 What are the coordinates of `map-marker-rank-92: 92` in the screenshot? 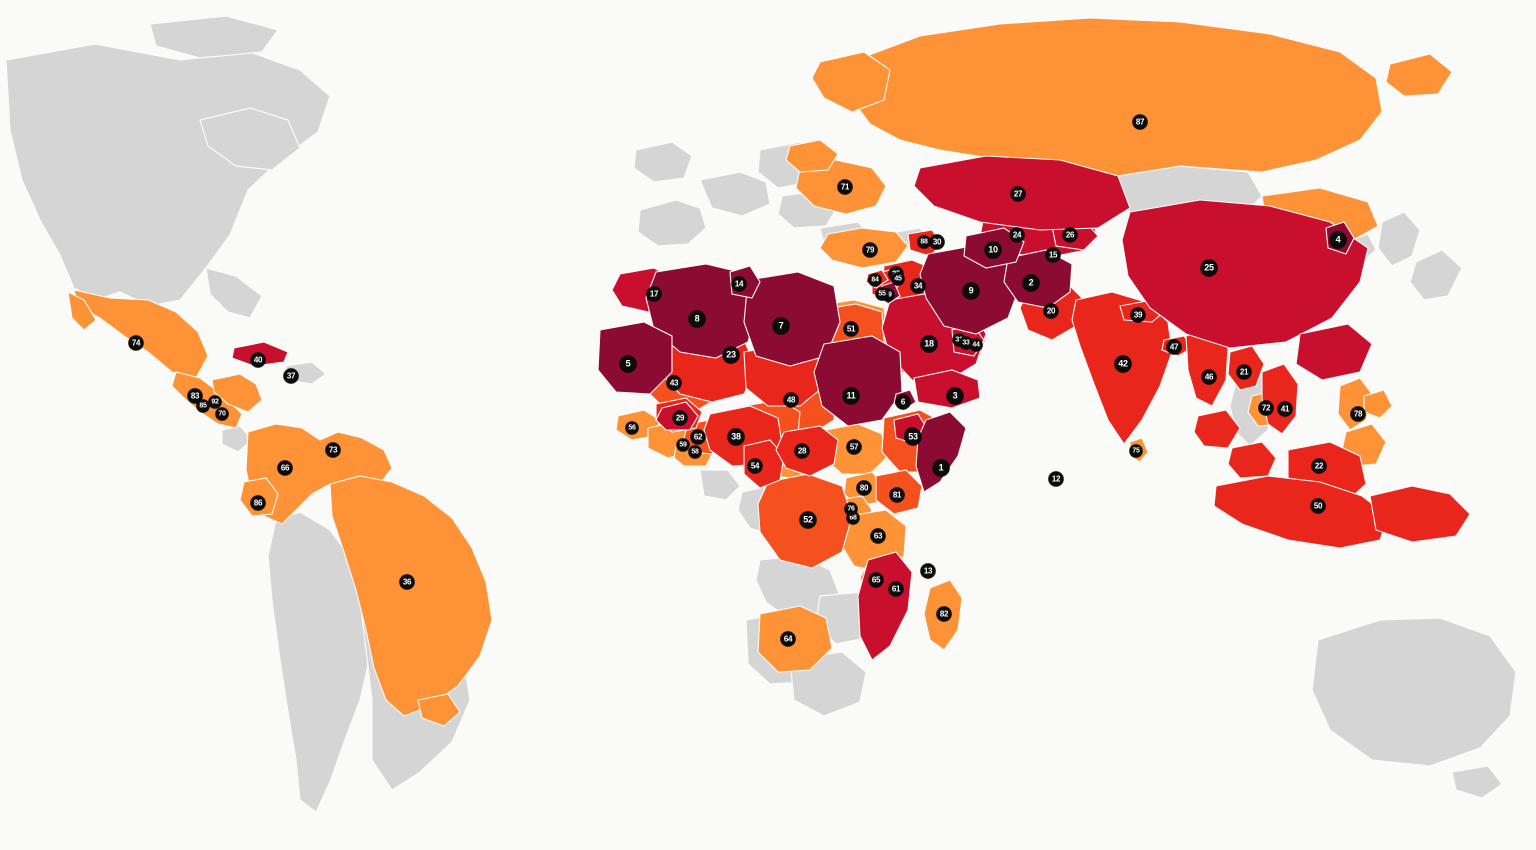 It's located at (215, 402).